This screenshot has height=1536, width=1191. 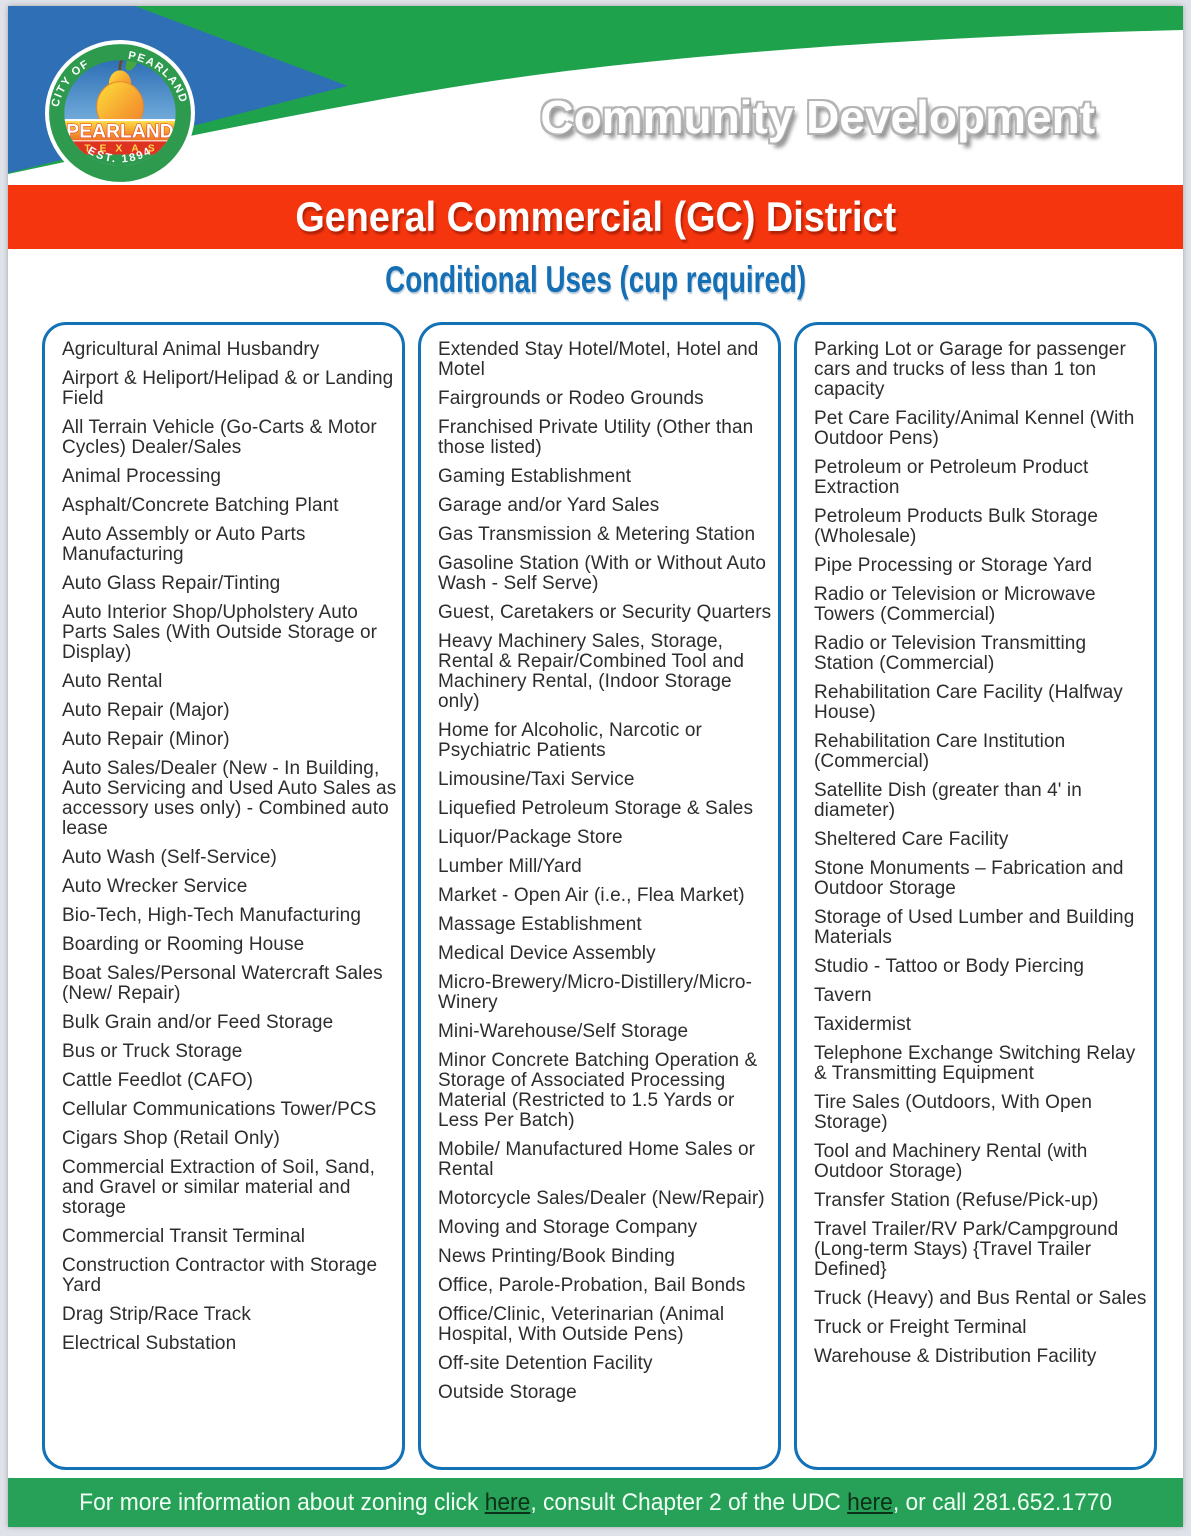 What do you see at coordinates (955, 1356) in the screenshot?
I see `list-item: Warehouse & Distribution Facility` at bounding box center [955, 1356].